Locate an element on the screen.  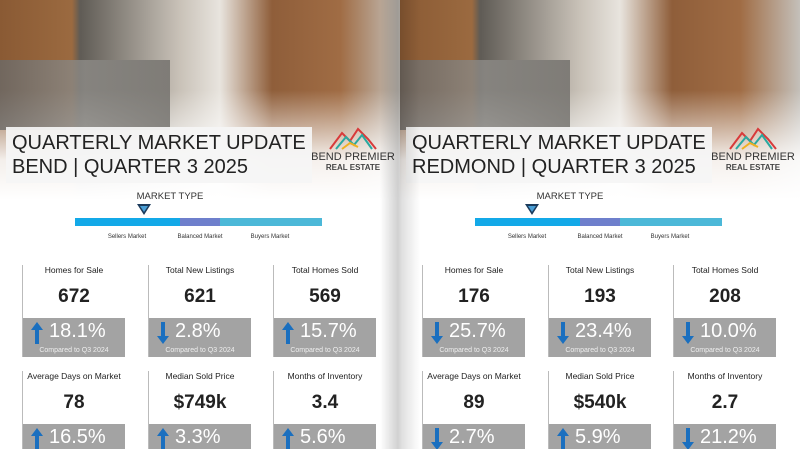
stat-value: 3.4 is located at coordinates (325, 402).